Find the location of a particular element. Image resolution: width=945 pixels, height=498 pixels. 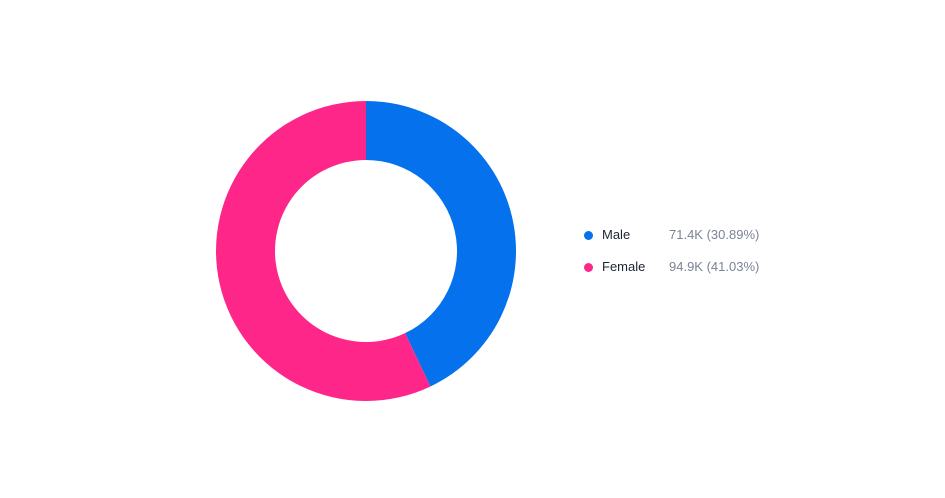

legend-value-male: 71.4K (30.89%) is located at coordinates (714, 234).